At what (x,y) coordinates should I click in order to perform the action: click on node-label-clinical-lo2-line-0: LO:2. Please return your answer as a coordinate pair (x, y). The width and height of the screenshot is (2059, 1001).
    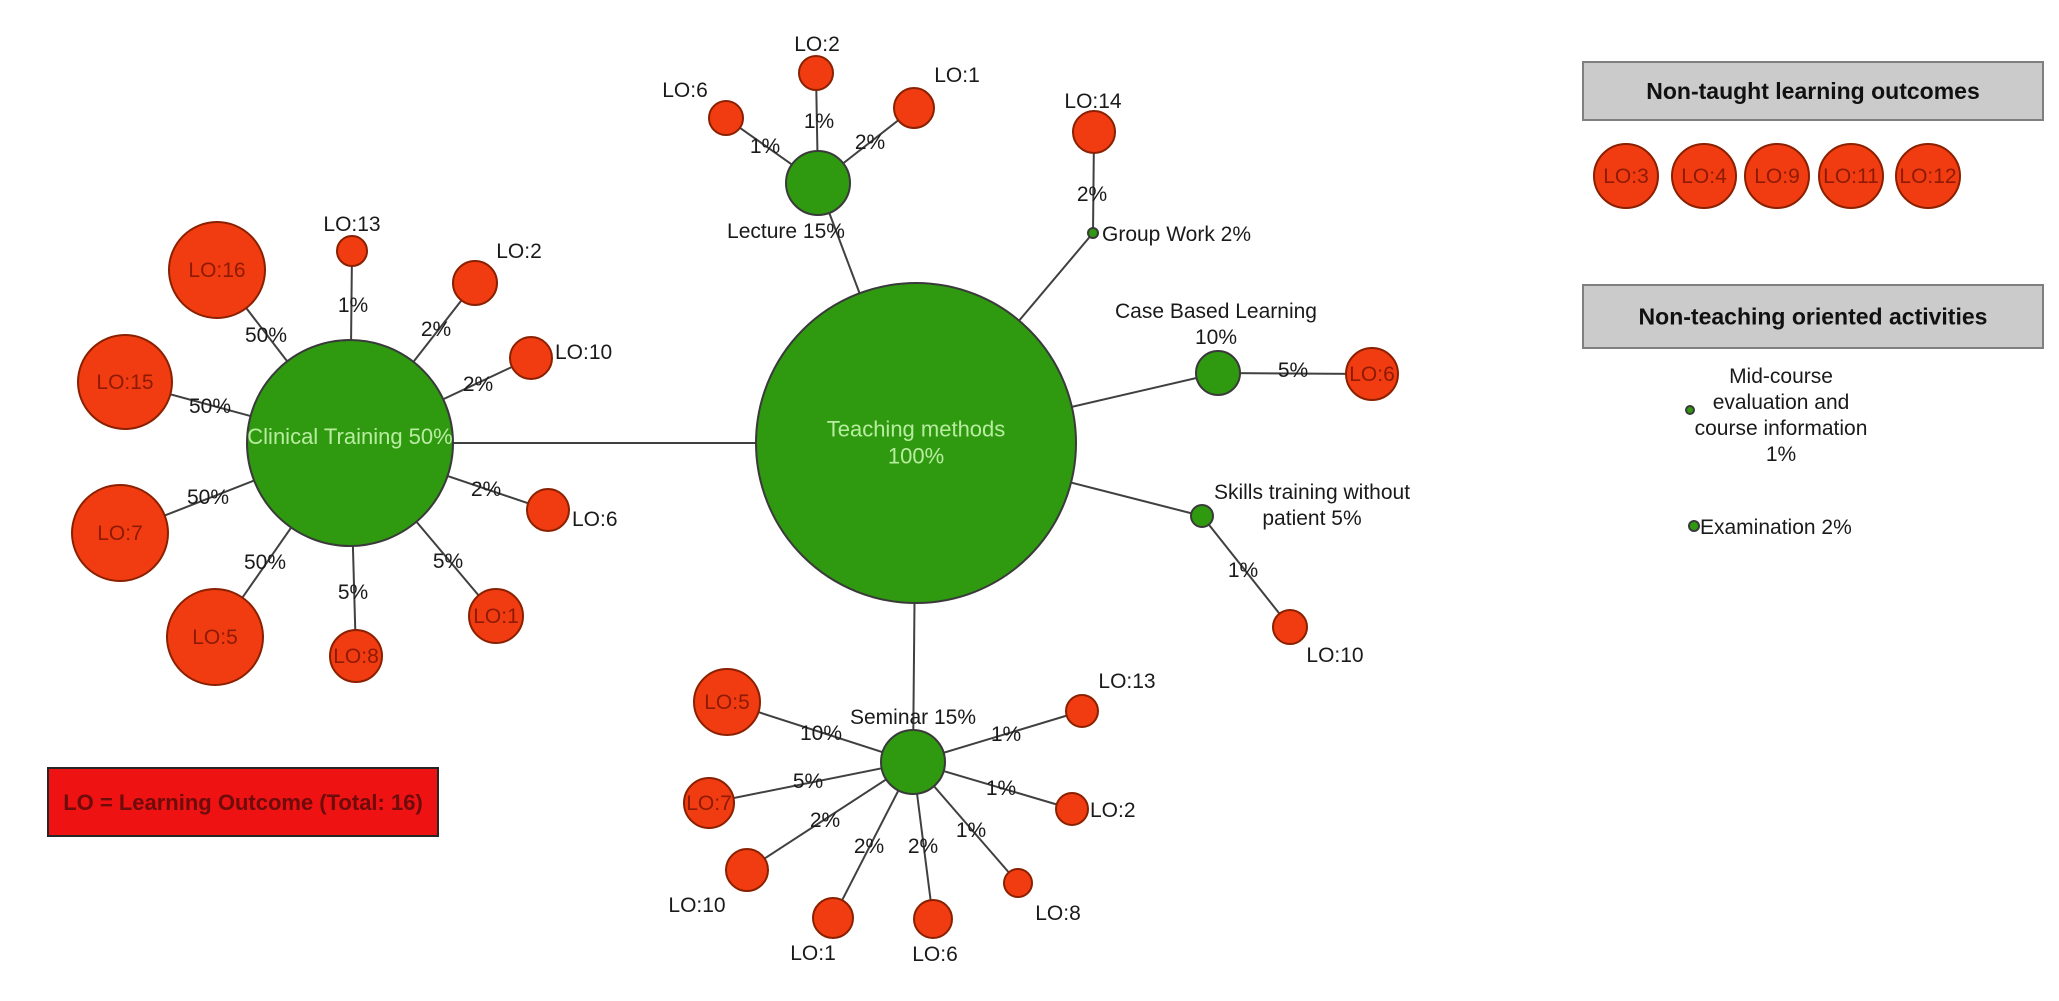
    Looking at the image, I should click on (519, 251).